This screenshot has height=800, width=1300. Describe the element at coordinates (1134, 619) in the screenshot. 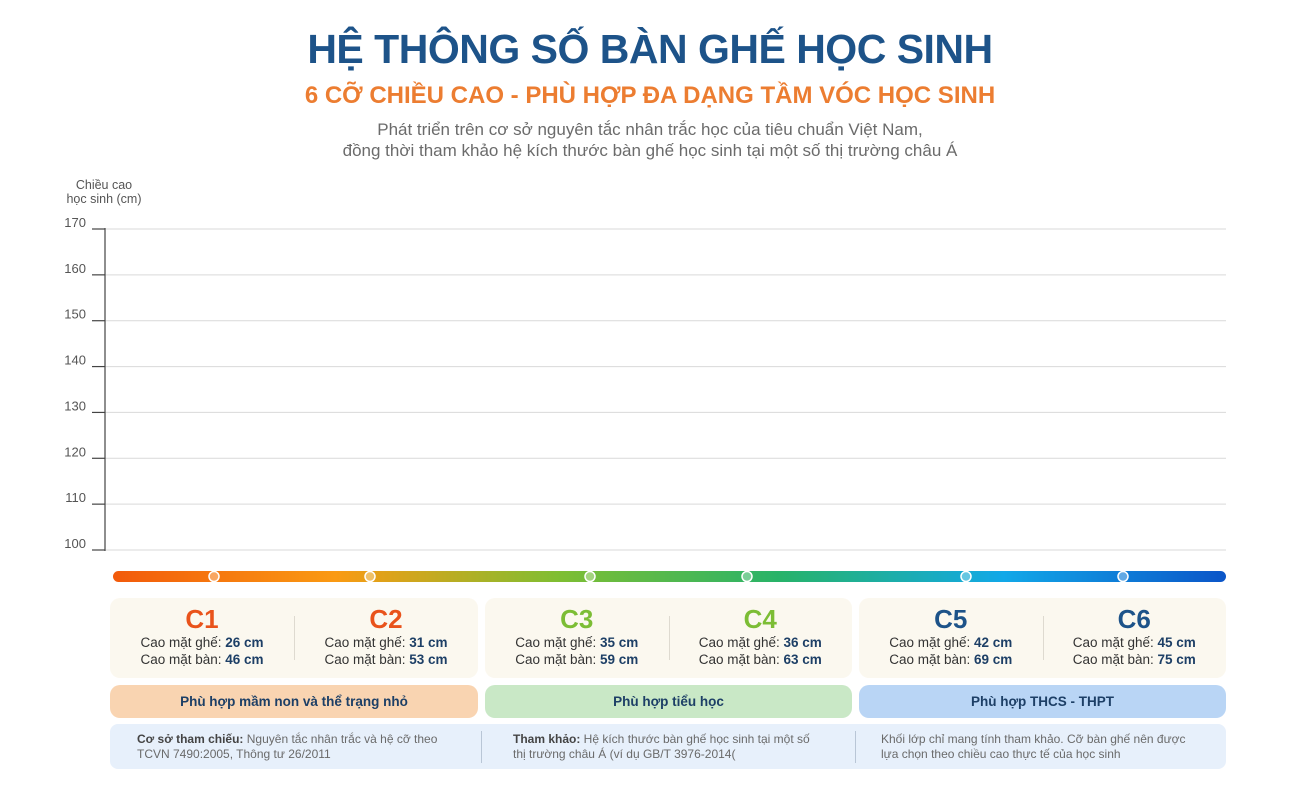

I see `size-code: C6` at that location.